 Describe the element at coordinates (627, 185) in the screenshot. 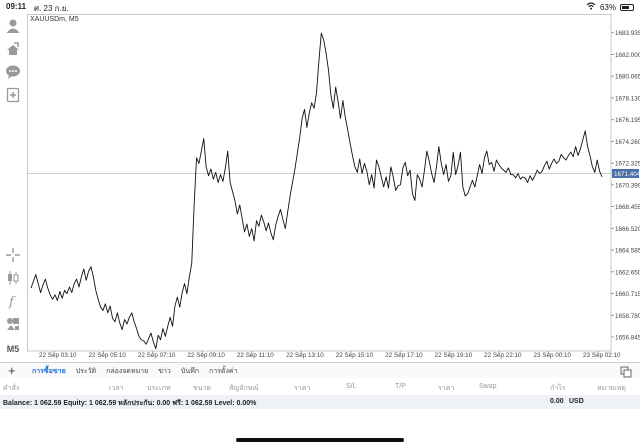

I see `y-tick-label: 1670.390` at that location.